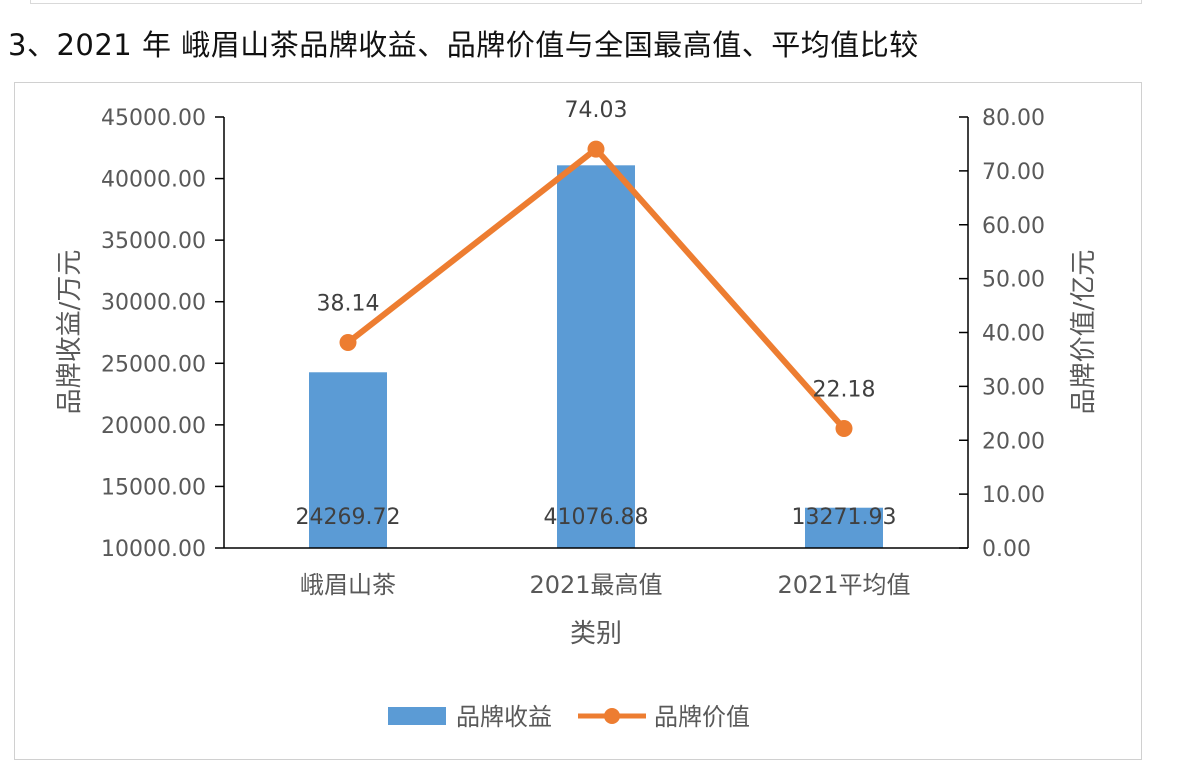  I want to click on left-tick-label: 45000.00, so click(153, 118).